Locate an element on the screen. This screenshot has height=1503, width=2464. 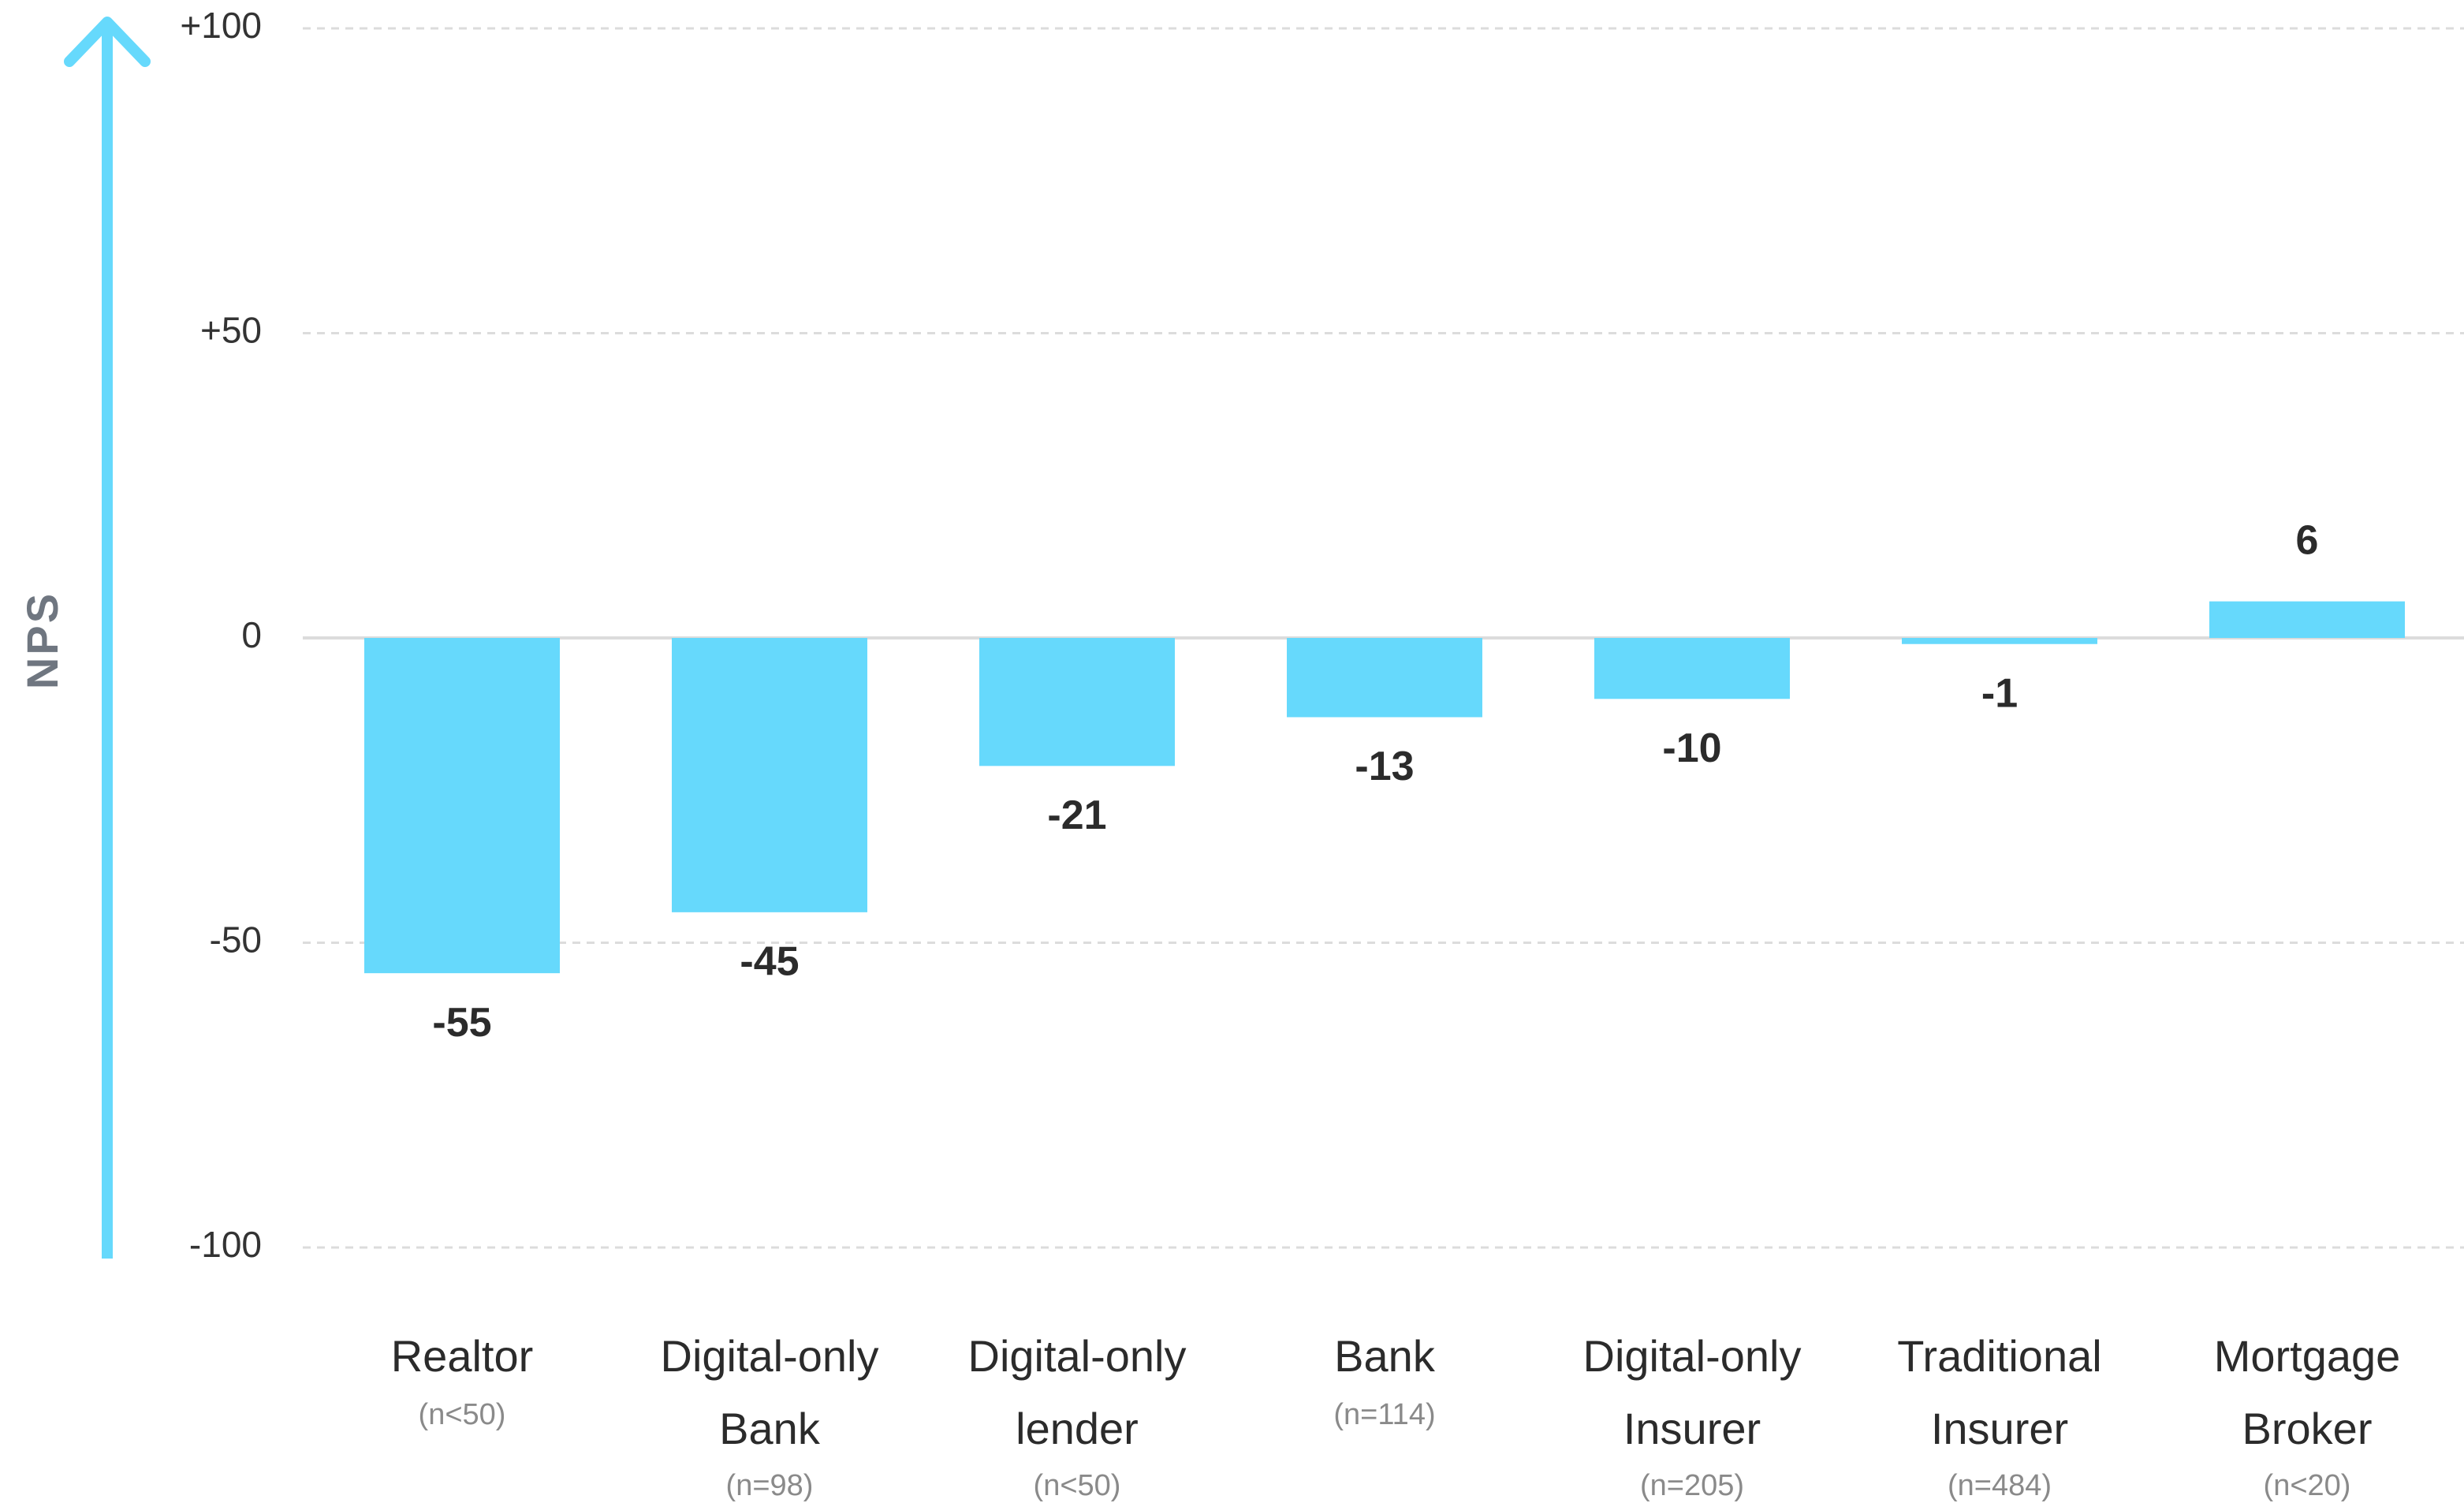
x-tick-label: Mortgage Broker is located at coordinates (2307, 1392).